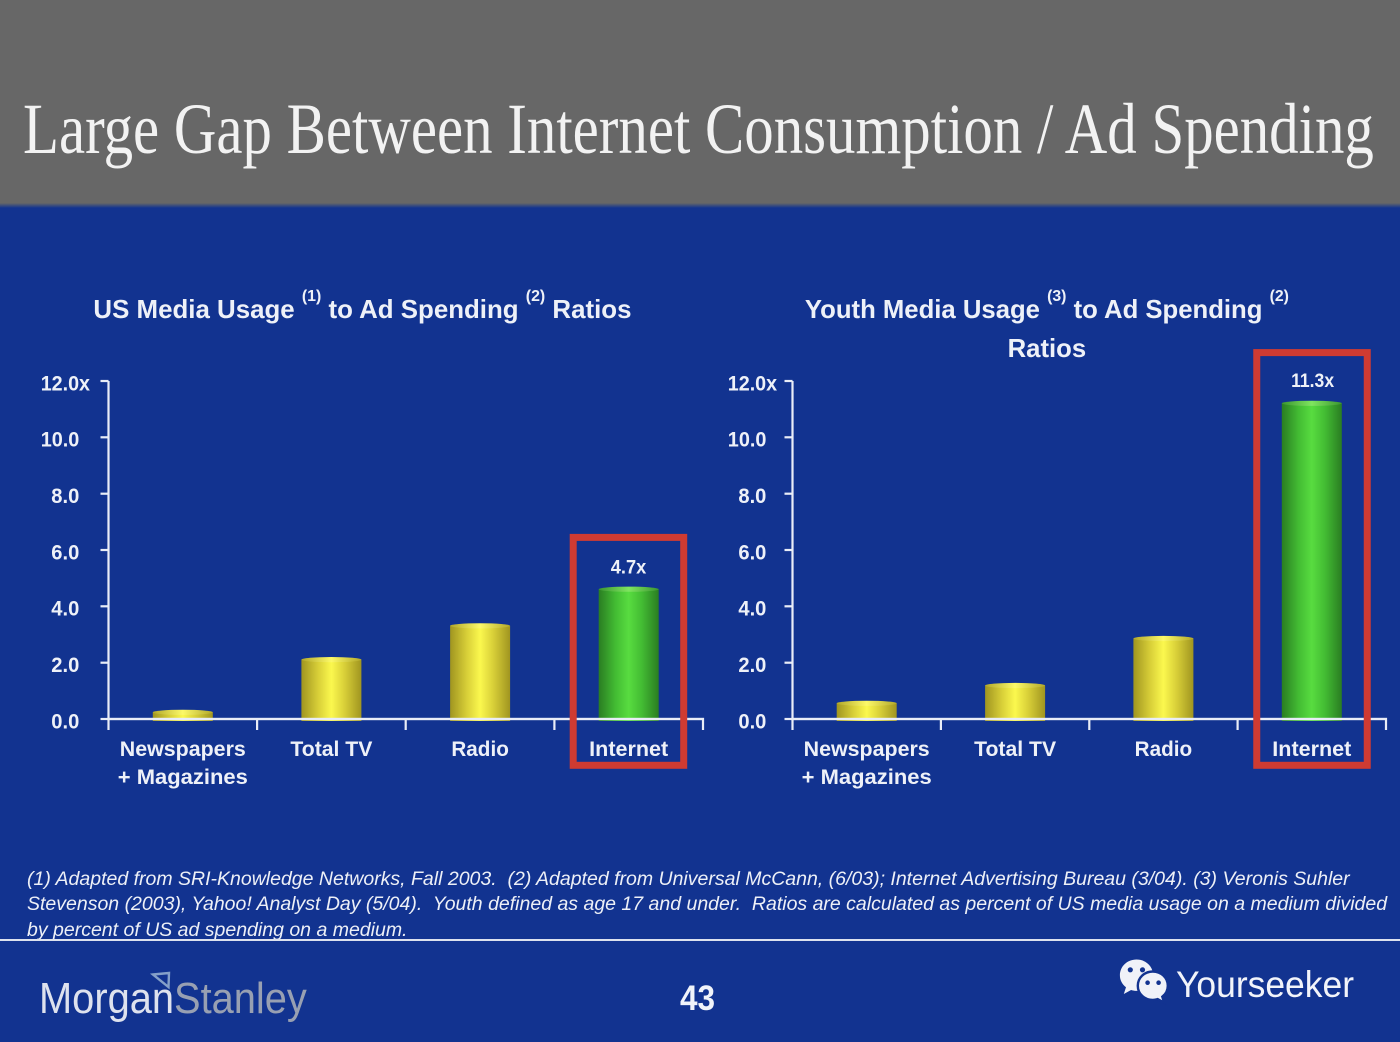  Describe the element at coordinates (1312, 381) in the screenshot. I see `svg-text: 11.3x` at that location.